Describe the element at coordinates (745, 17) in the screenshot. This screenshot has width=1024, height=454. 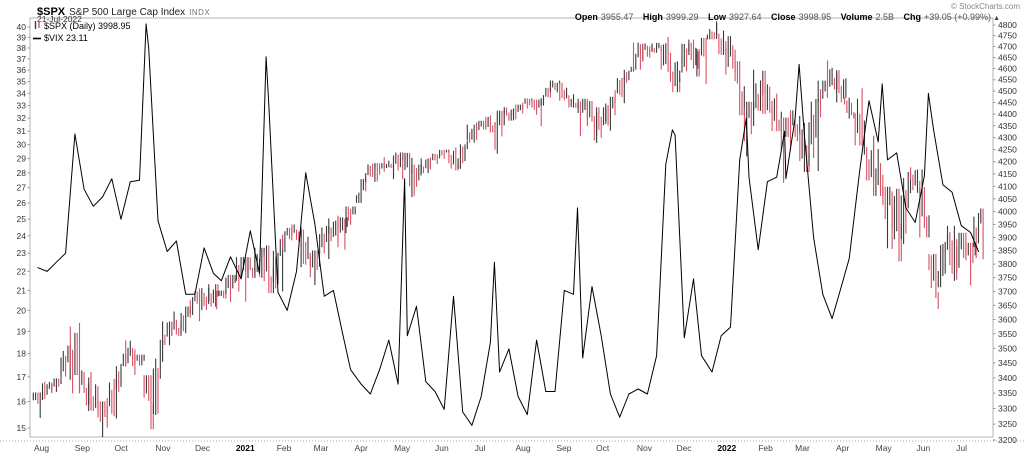
I see `low-value: 3927.64` at that location.